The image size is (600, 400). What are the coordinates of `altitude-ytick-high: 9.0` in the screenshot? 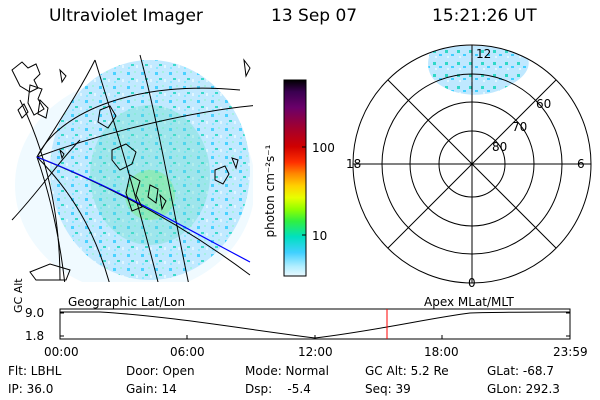 It's located at (35, 313).